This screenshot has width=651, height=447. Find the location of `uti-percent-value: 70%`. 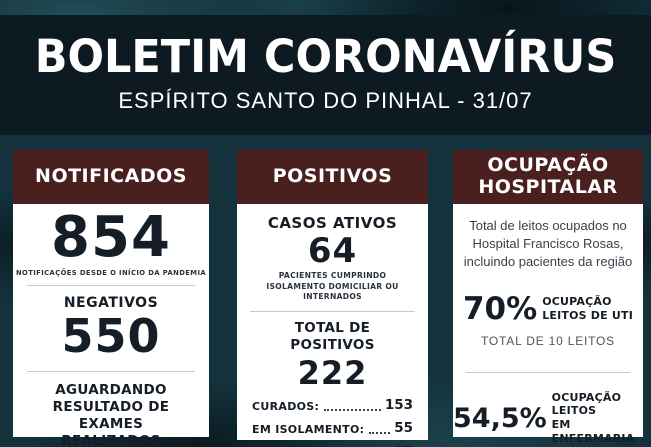

uti-percent-value: 70% is located at coordinates (500, 308).